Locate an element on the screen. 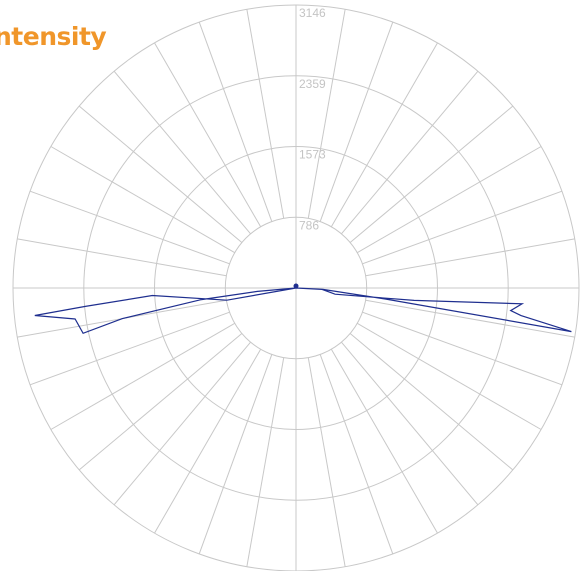  radial-tick-label: 3146 is located at coordinates (312, 13).